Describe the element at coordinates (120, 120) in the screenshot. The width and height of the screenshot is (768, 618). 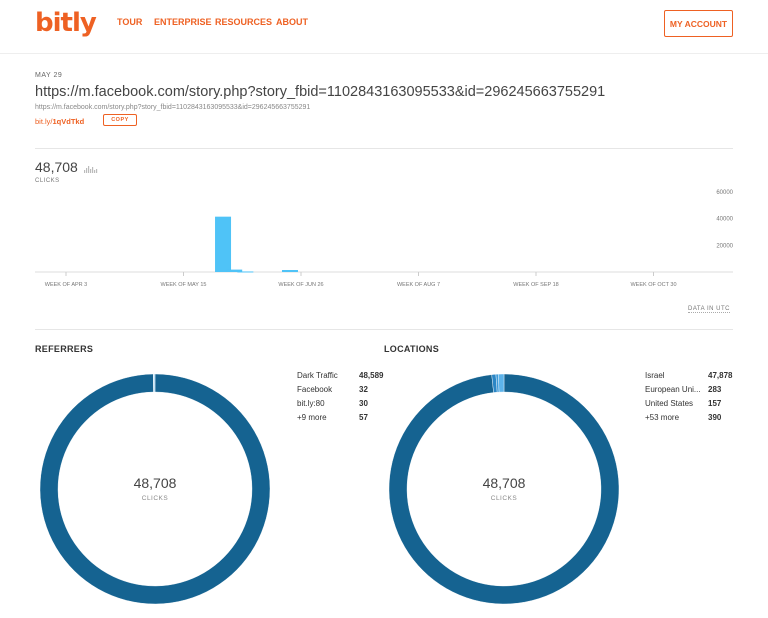
I see `copy-button: COPY` at that location.